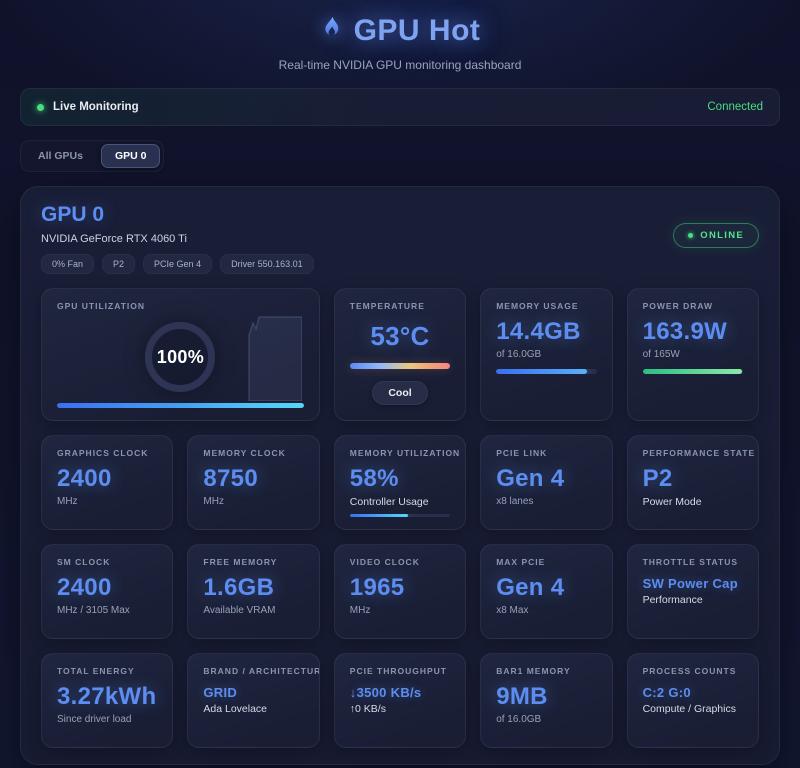 The image size is (800, 768). Describe the element at coordinates (389, 502) in the screenshot. I see `memory-utilization-sub: Controller Usage` at that location.